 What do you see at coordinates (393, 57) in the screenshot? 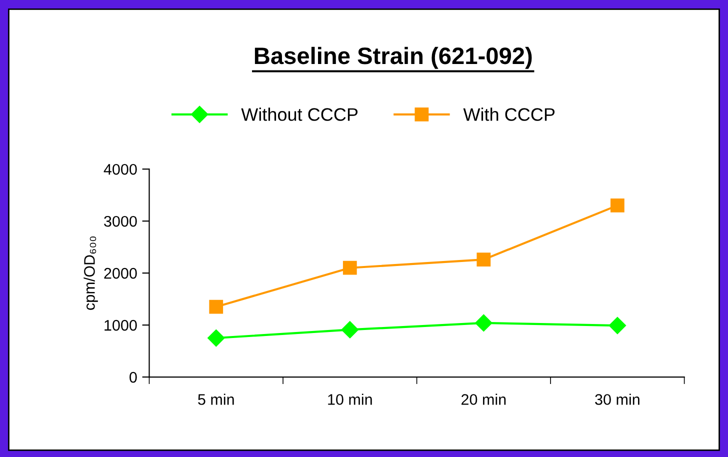
I see `chart-title: Baseline Strain (621-092)` at bounding box center [393, 57].